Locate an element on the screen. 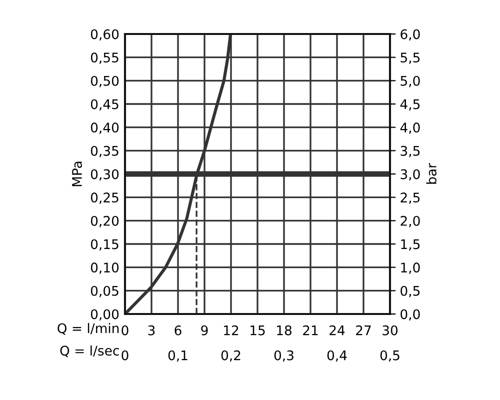 Image resolution: width=500 pixels, height=400 pixels. y2-tick-label: 0,0 is located at coordinates (410, 315).